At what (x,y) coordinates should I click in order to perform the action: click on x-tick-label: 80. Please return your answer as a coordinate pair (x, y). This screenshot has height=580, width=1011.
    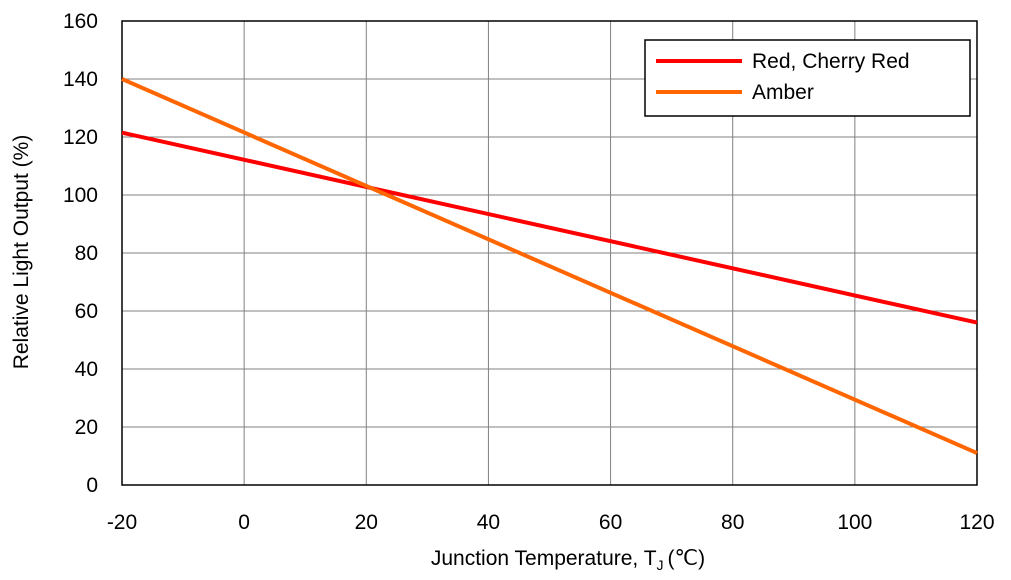
    Looking at the image, I should click on (732, 522).